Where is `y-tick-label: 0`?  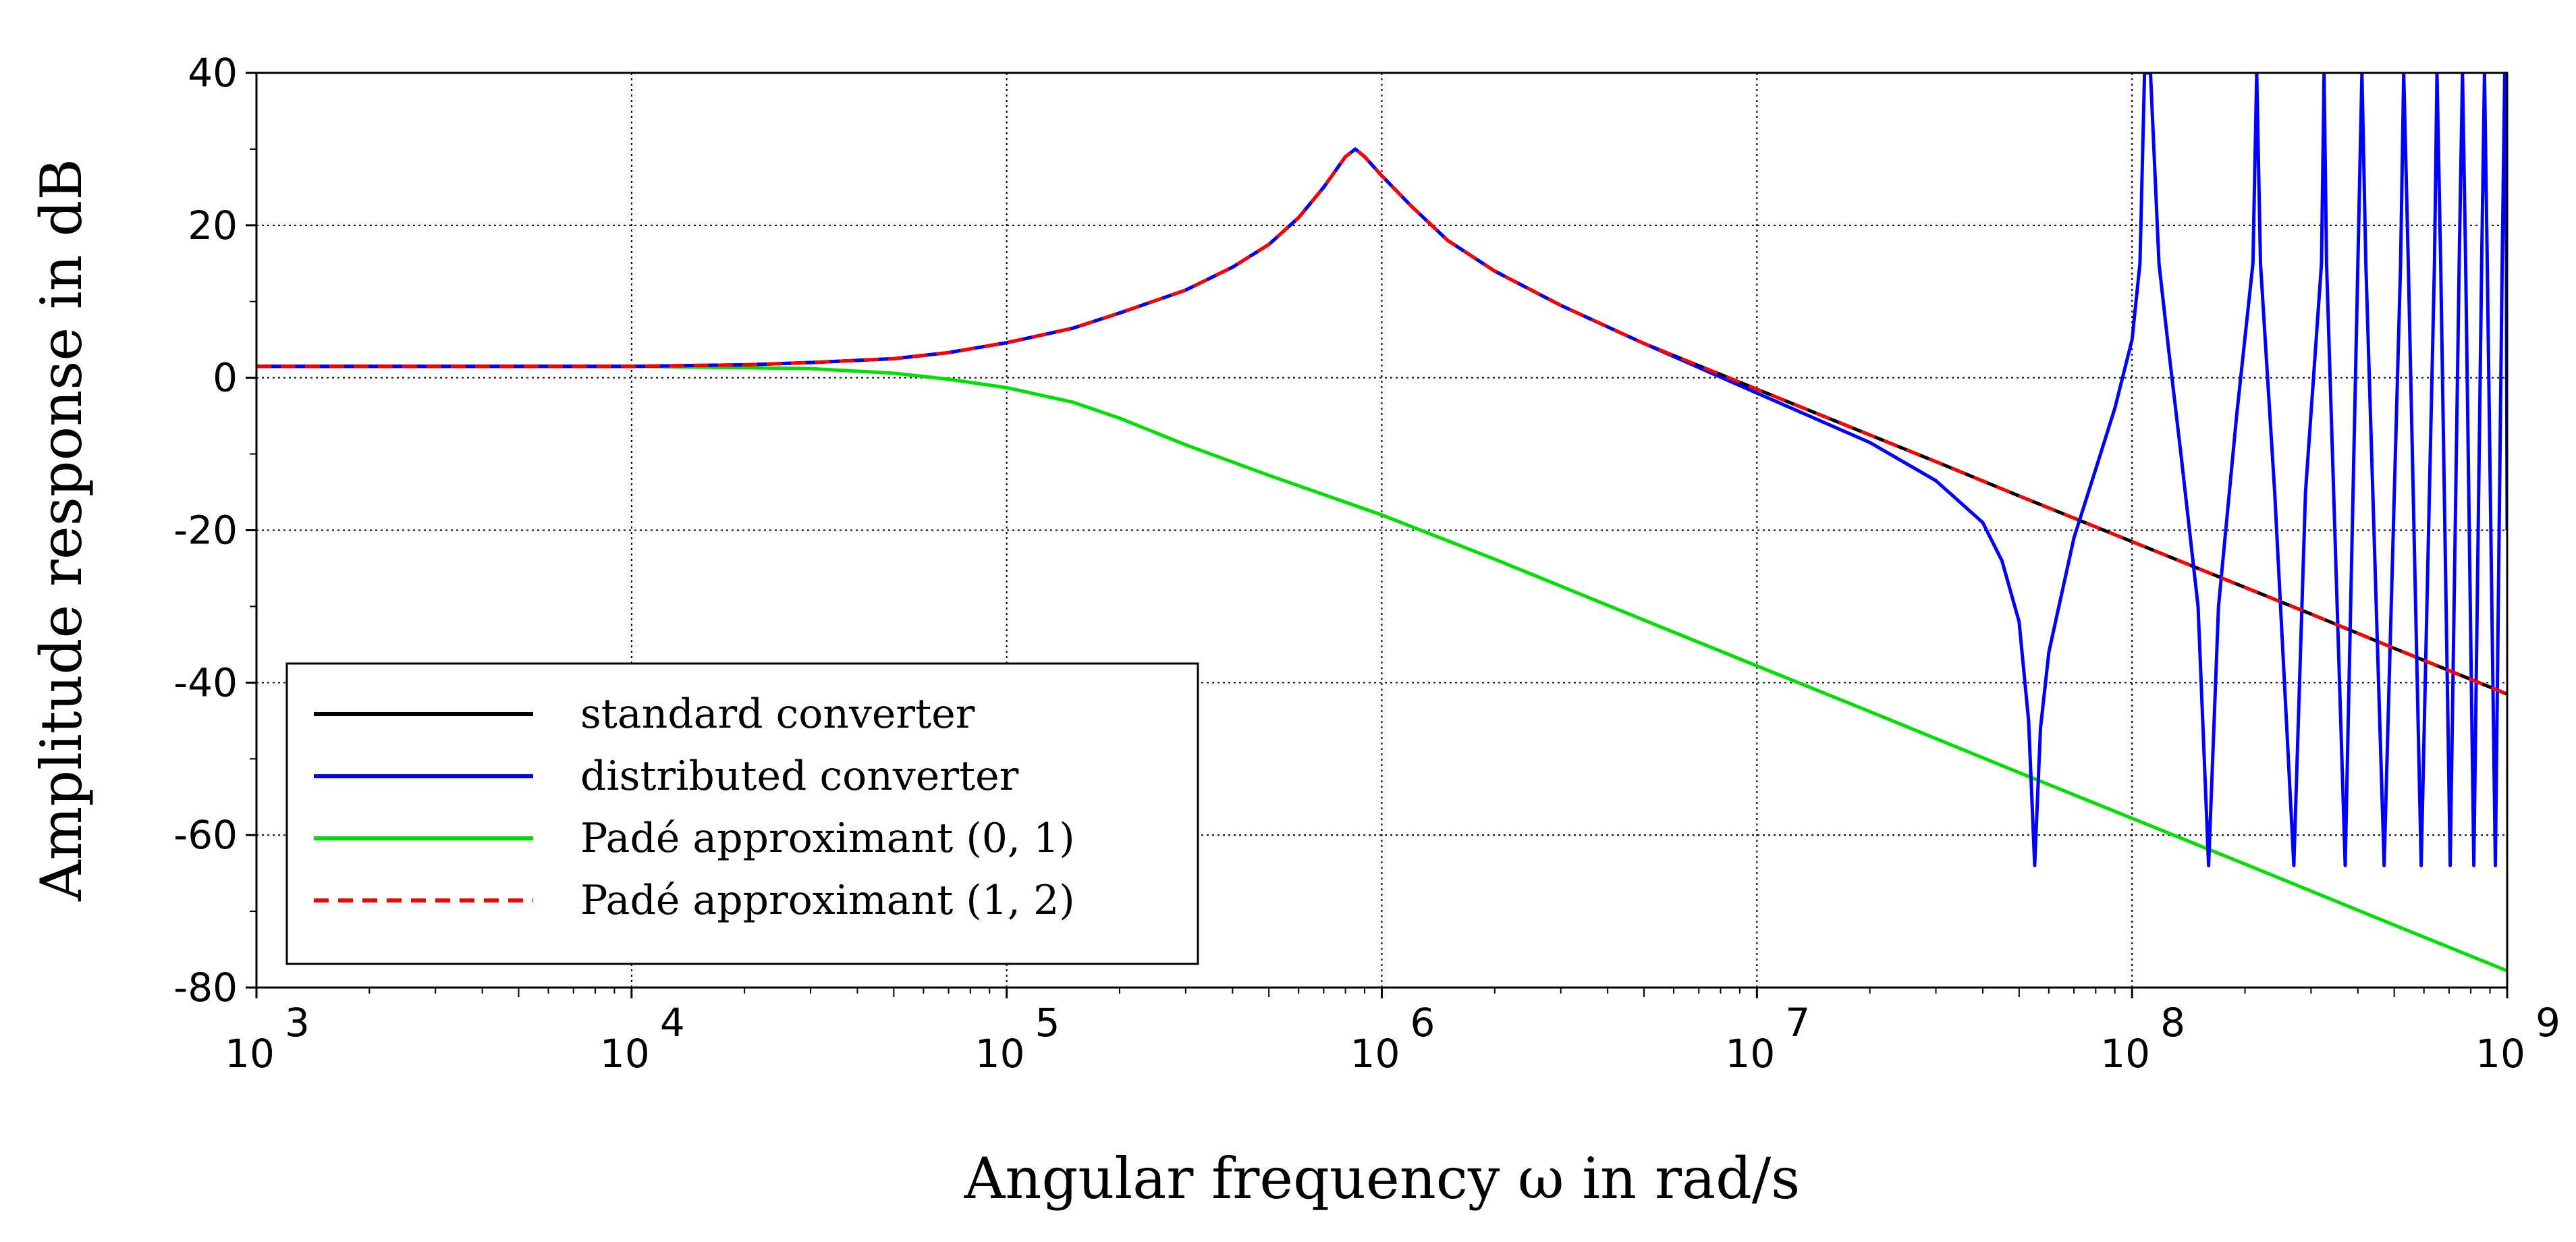 y-tick-label: 0 is located at coordinates (226, 378).